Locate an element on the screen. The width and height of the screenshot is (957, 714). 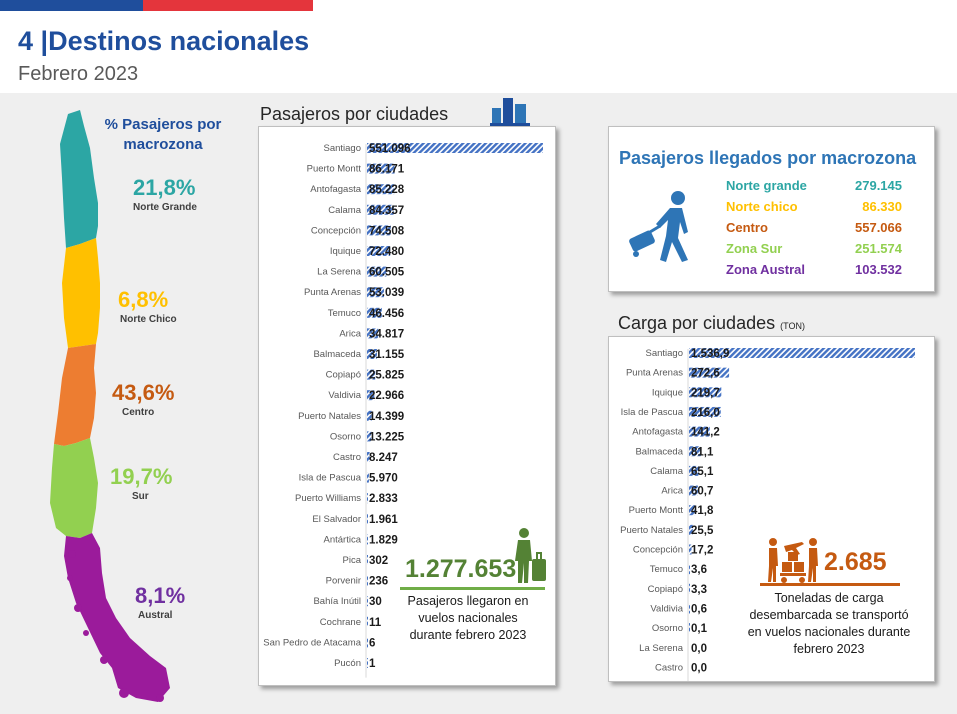
category-label: Puerto Natales is located at coordinates (651, 530).